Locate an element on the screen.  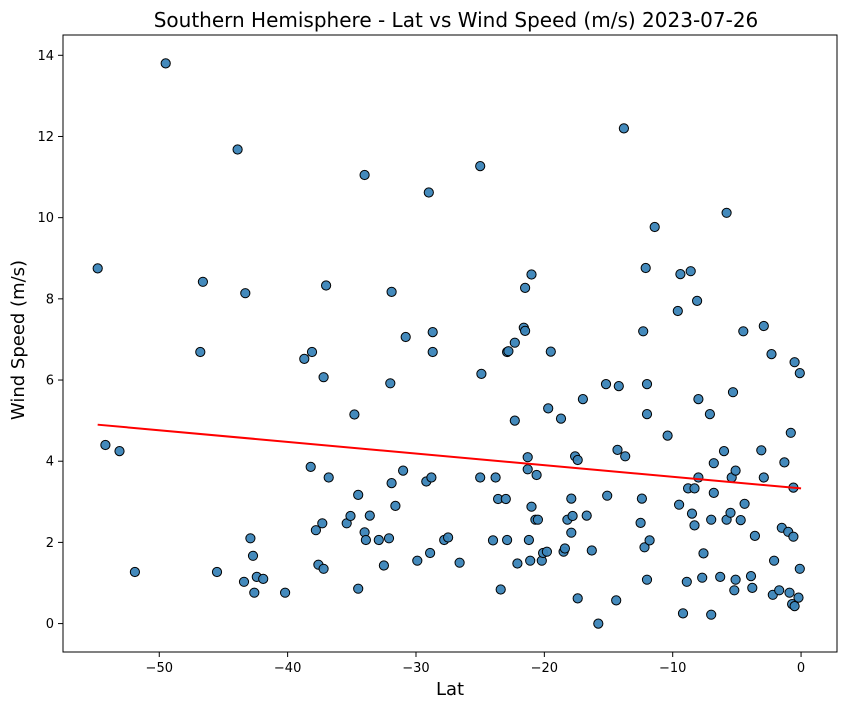
y-axis-ticks: 0 2 4 6 8 10 12 14 is located at coordinates (50, 340).